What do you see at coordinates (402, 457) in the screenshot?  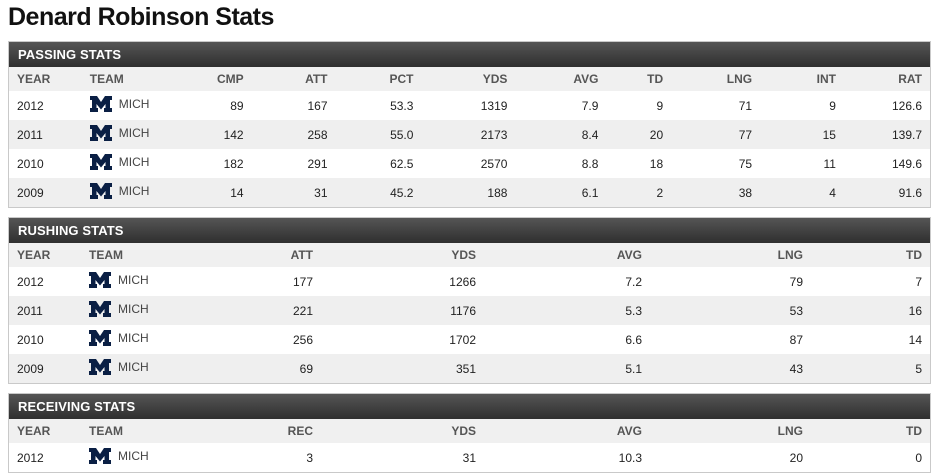 I see `yds-cell: 31` at bounding box center [402, 457].